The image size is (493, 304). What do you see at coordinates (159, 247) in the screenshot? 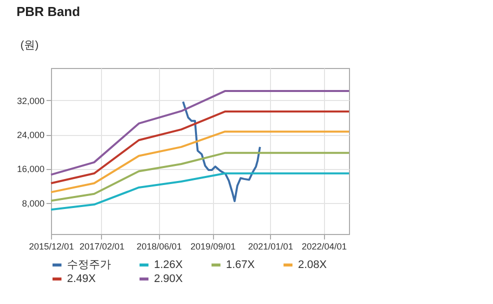
I see `x-tick-label: 2018/06/01` at bounding box center [159, 247].